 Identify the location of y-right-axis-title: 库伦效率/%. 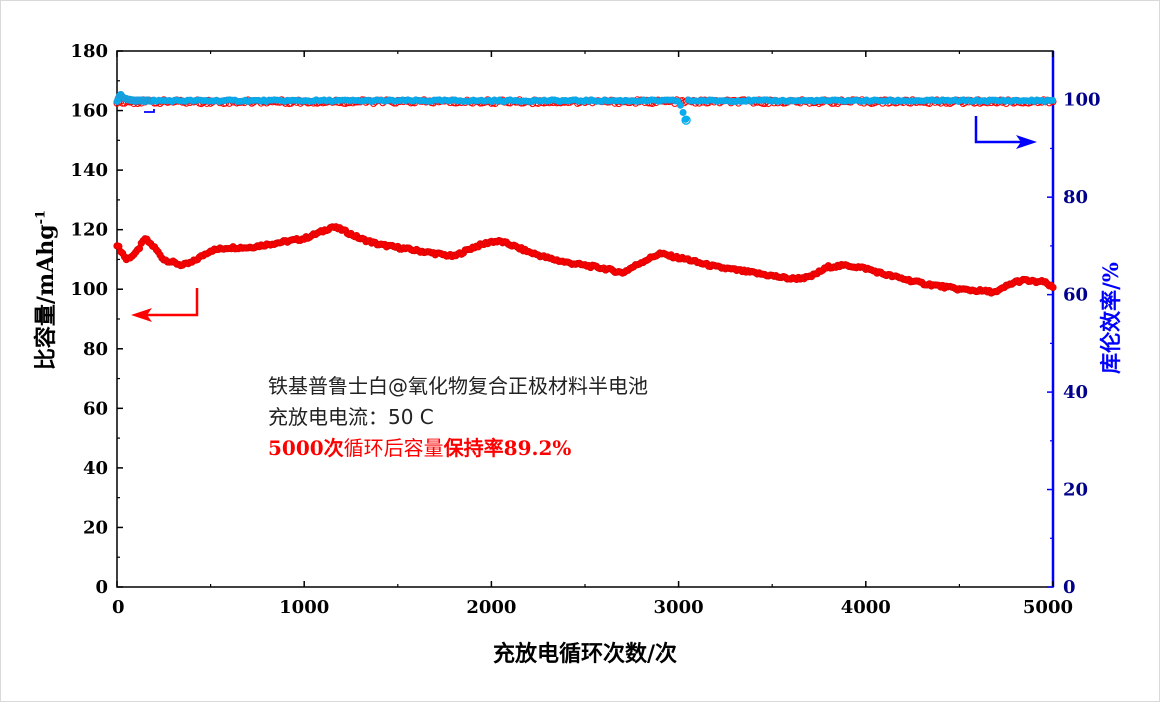
(1110, 318).